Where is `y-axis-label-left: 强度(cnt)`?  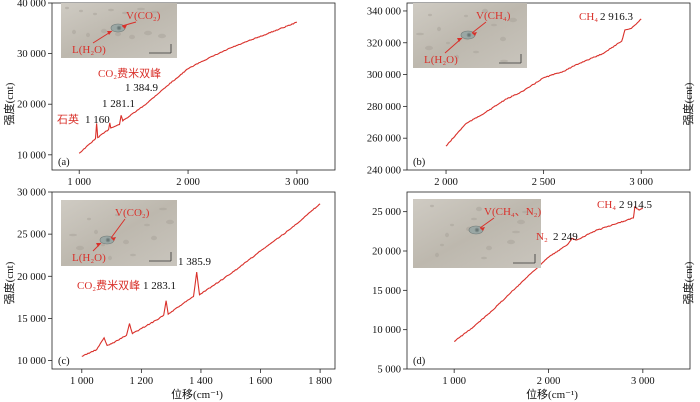
y-axis-label-left: 强度(cnt) is located at coordinates (9, 103).